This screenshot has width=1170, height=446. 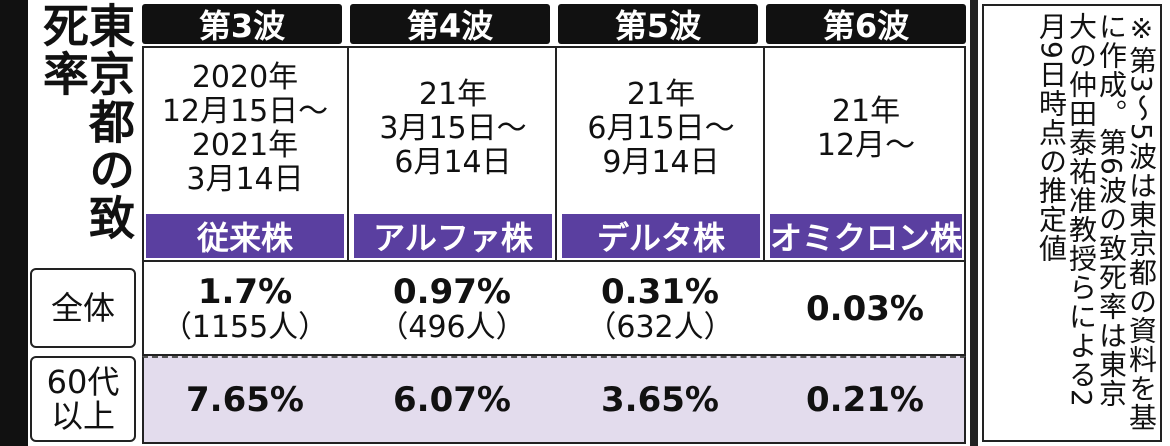 What do you see at coordinates (245, 236) in the screenshot?
I see `variant-label-3: 従来株` at bounding box center [245, 236].